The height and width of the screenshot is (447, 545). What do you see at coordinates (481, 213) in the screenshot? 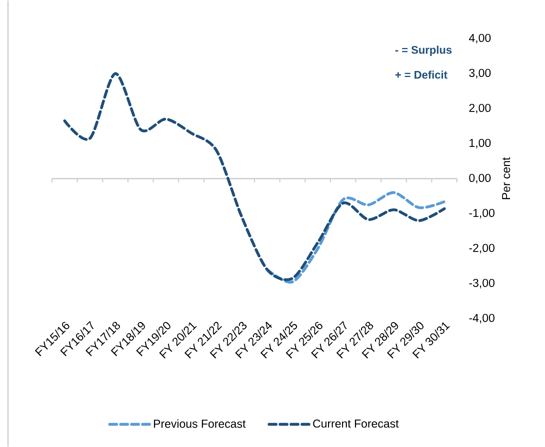
I see `y-tick-label: -1,00` at bounding box center [481, 213].